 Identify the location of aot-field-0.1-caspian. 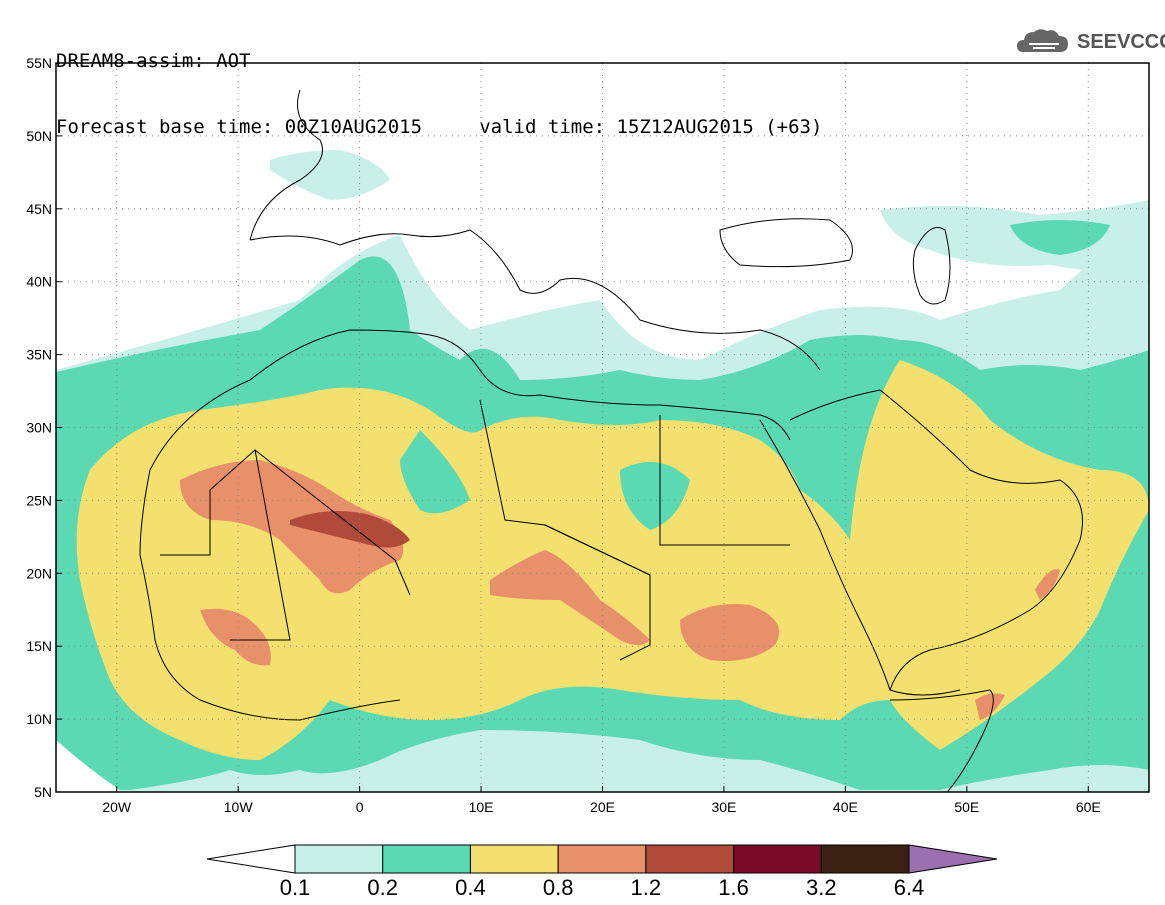
(1014, 236).